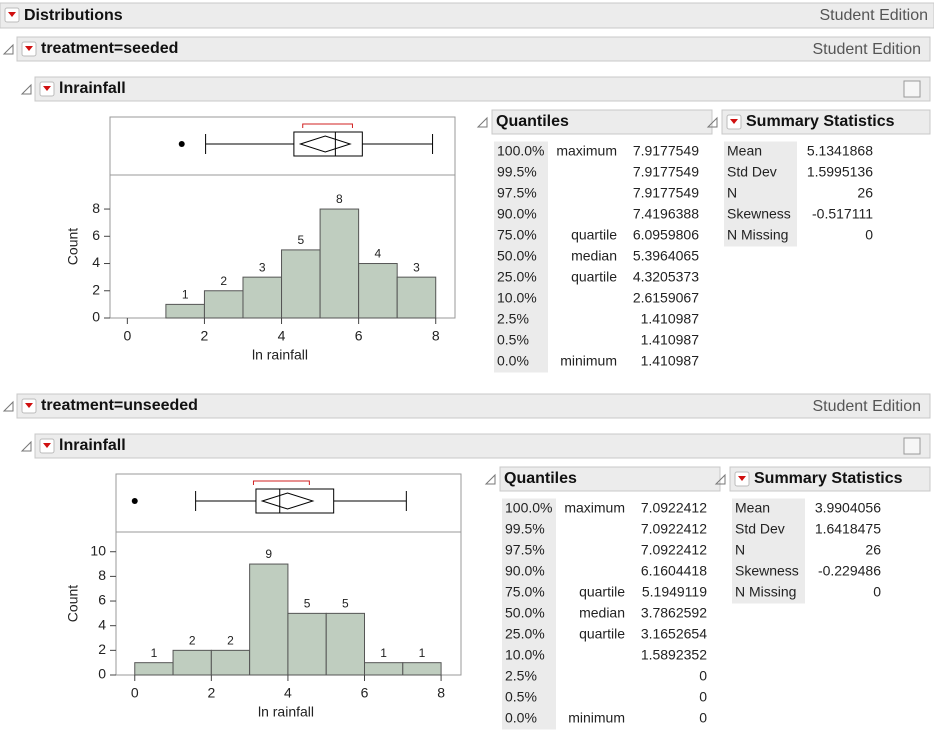 This screenshot has height=742, width=934. Describe the element at coordinates (666, 277) in the screenshot. I see `quantile-value: 4.3205373` at that location.